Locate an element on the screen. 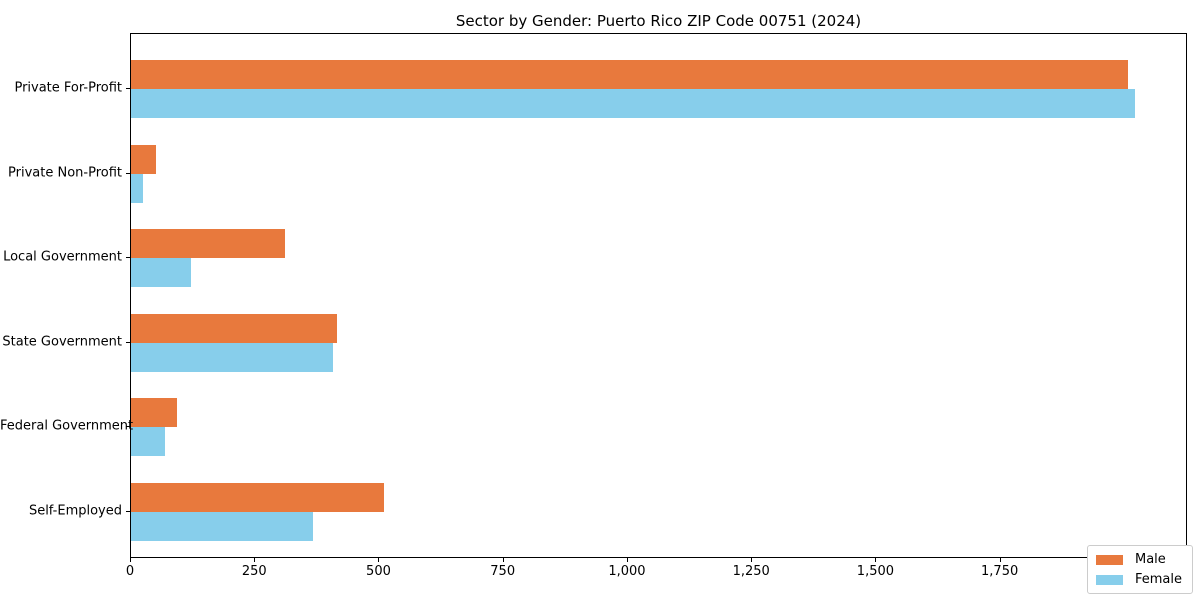  x-tick-label: 500 is located at coordinates (378, 571).